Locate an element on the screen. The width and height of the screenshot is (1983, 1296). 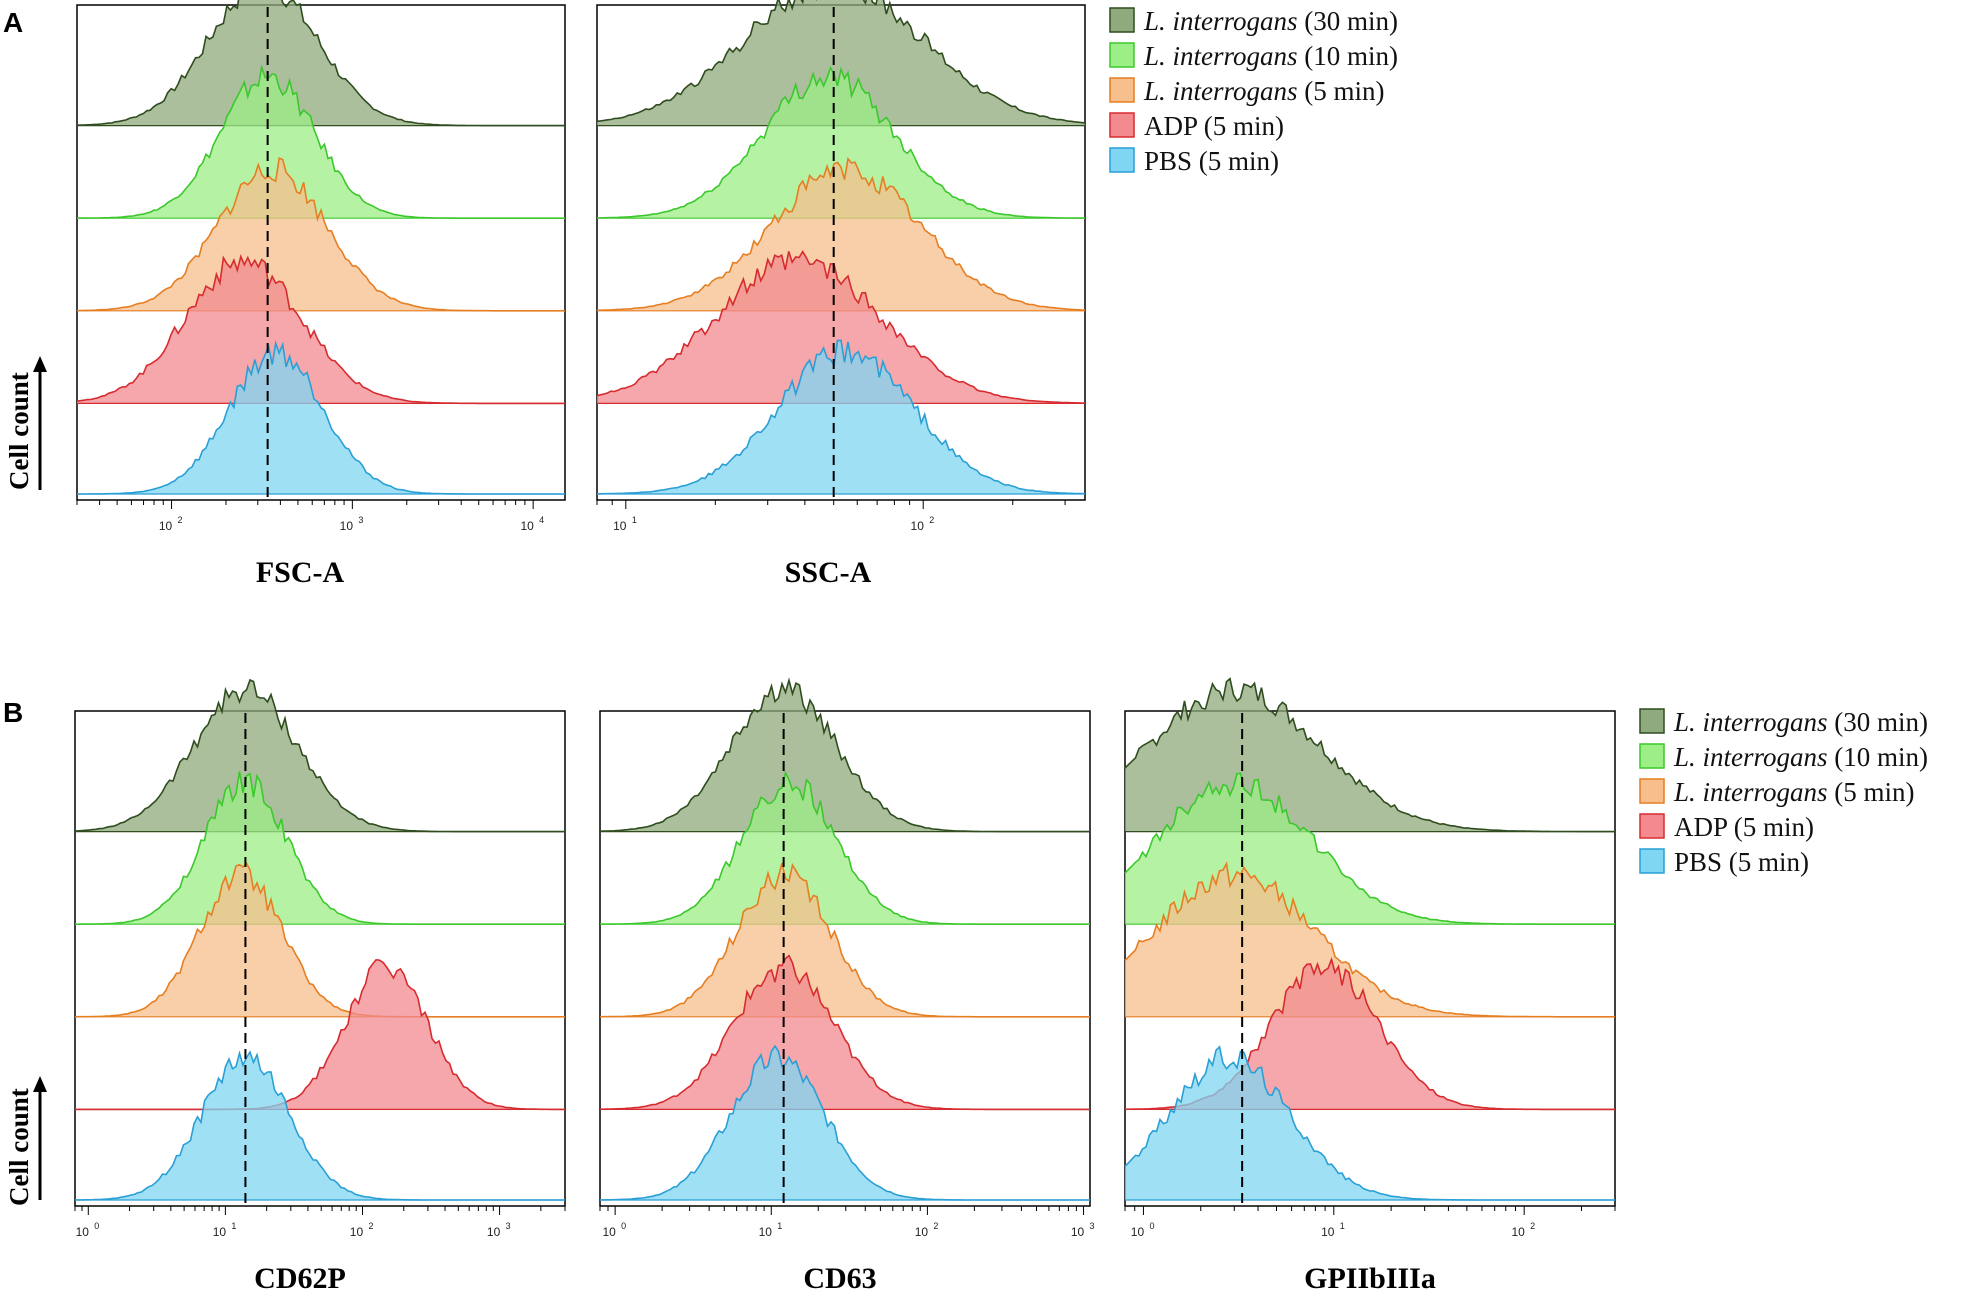
xlabel-cd63: CD63 is located at coordinates (839, 1278).